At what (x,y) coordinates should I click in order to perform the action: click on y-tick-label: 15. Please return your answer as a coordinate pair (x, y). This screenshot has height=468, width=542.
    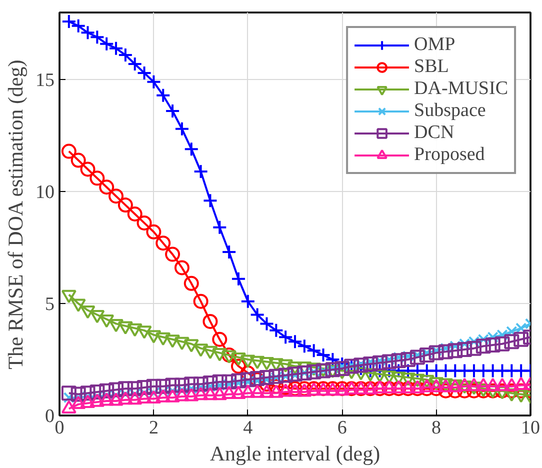
    Looking at the image, I should click on (45, 81).